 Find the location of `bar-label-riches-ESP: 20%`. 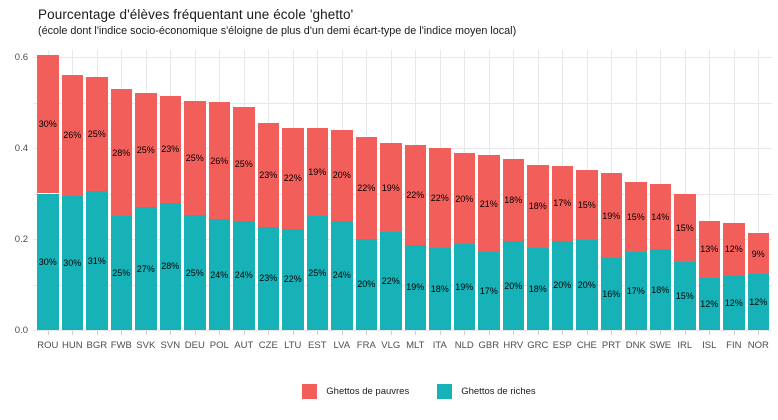

bar-label-riches-ESP: 20% is located at coordinates (562, 285).